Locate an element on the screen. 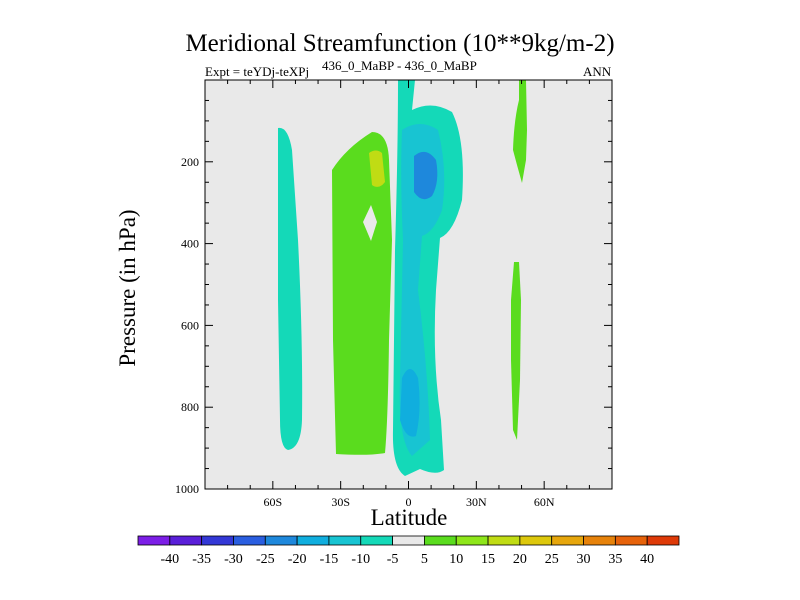 The image size is (800, 600). y-tick-label: 200 is located at coordinates (190, 162).